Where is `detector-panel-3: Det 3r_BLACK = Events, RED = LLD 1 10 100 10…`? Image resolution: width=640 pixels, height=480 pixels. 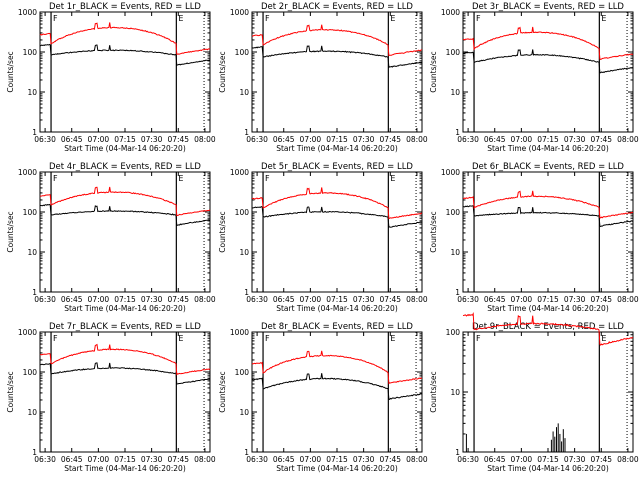 detector-panel-3: Det 3r_BLACK = Events, RED = LLD 1 10 100 10… is located at coordinates (534, 77).